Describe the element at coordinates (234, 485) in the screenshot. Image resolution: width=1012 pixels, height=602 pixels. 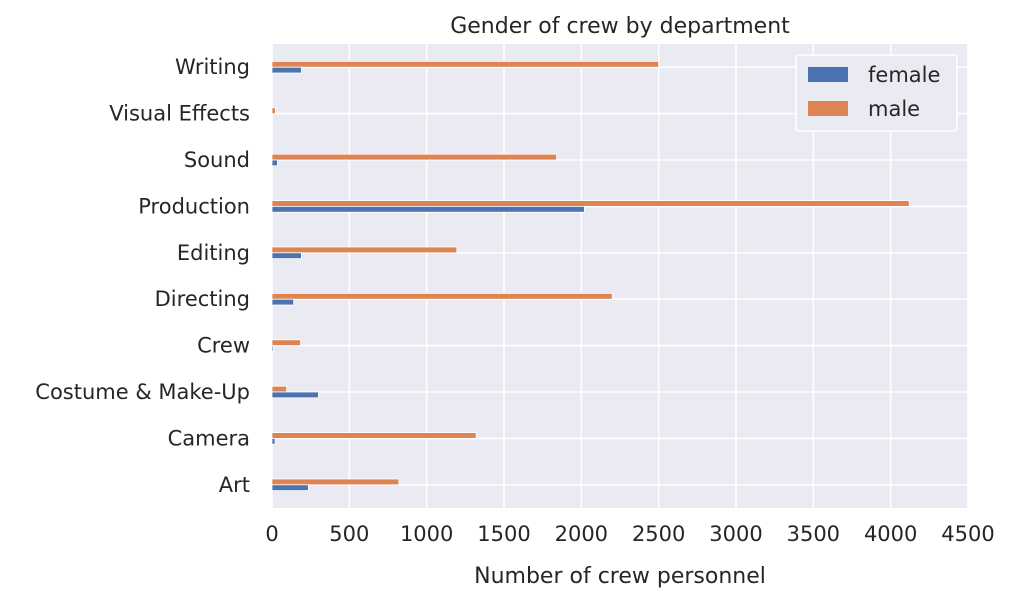
I see `y-tick-label: Art` at that location.